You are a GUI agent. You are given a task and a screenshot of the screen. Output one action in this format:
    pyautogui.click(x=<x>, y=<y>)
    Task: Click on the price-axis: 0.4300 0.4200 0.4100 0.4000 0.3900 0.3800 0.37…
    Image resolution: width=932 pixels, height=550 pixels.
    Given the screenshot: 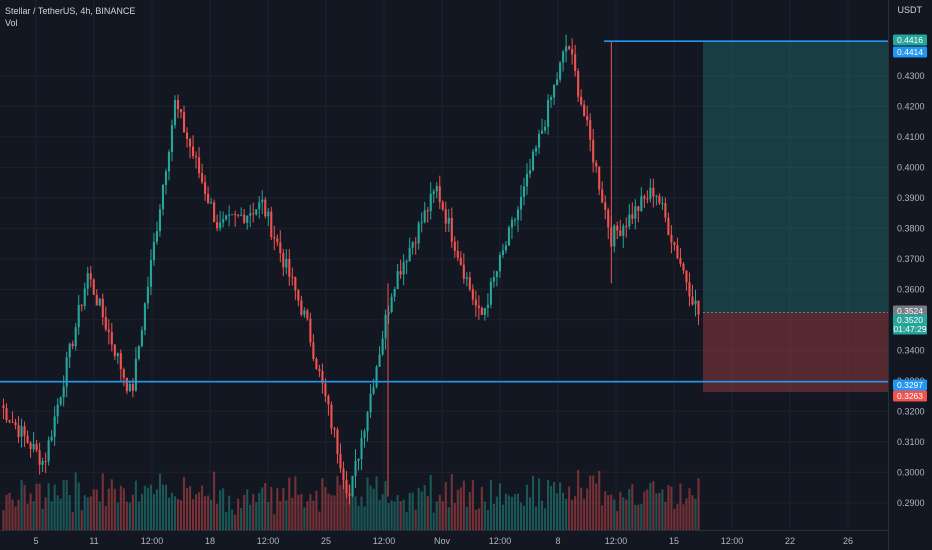 What is the action you would take?
    pyautogui.click(x=906, y=275)
    